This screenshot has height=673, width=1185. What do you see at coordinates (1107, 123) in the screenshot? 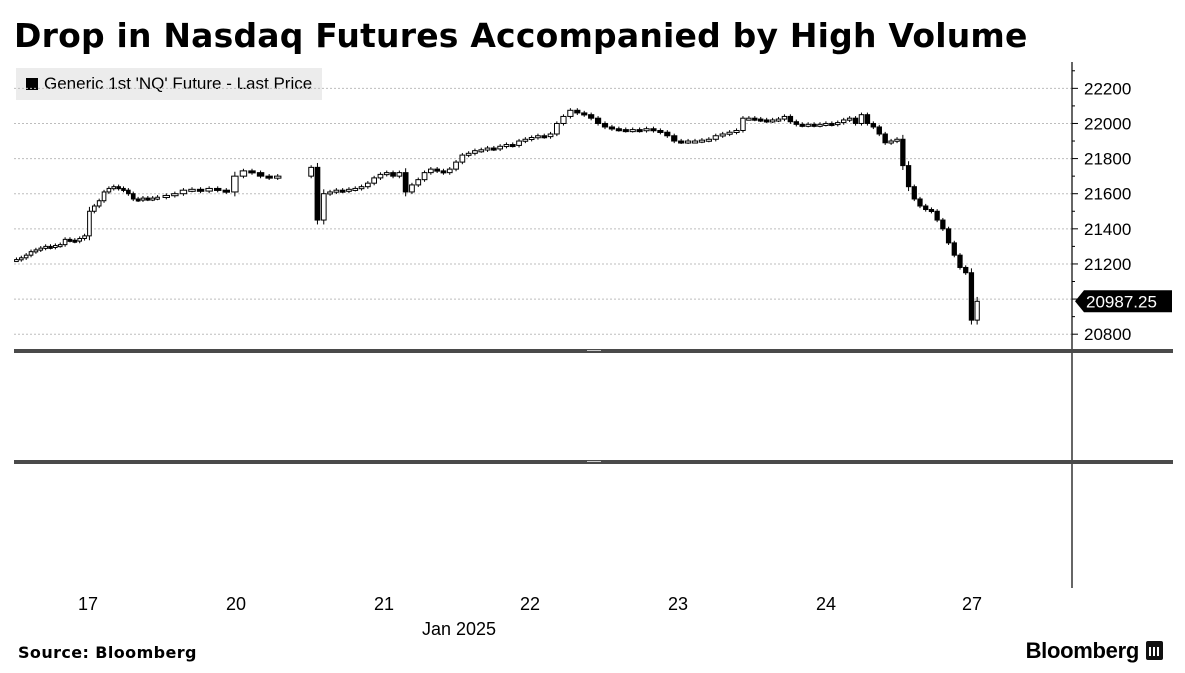
I see `y-tick-label: 22000` at bounding box center [1107, 123].